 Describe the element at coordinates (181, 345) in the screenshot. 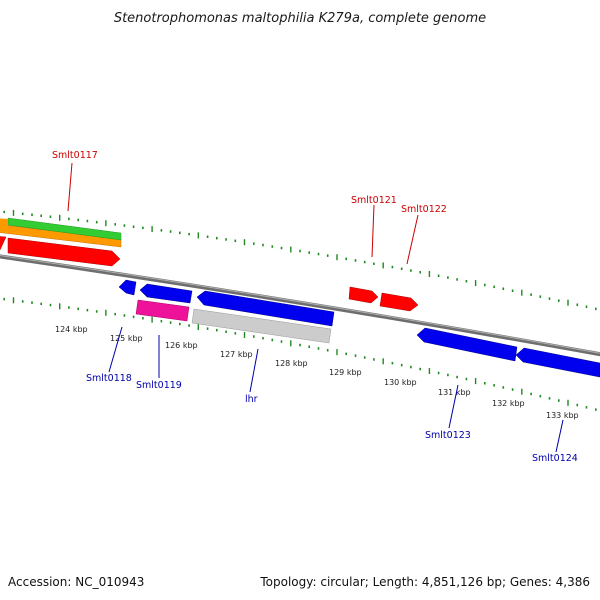

I see `kbp-label: 126 kbp` at that location.